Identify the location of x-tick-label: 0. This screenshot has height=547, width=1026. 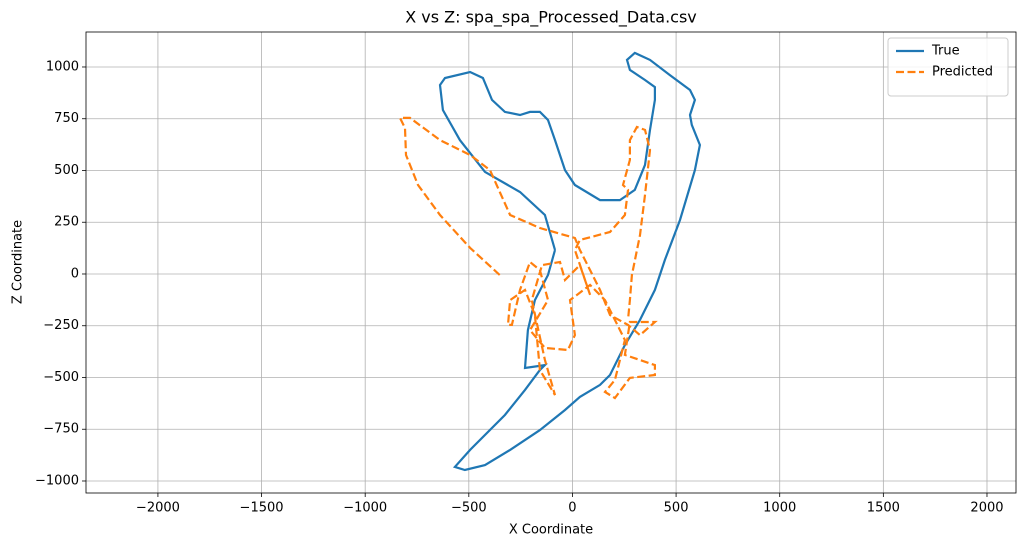
(572, 508).